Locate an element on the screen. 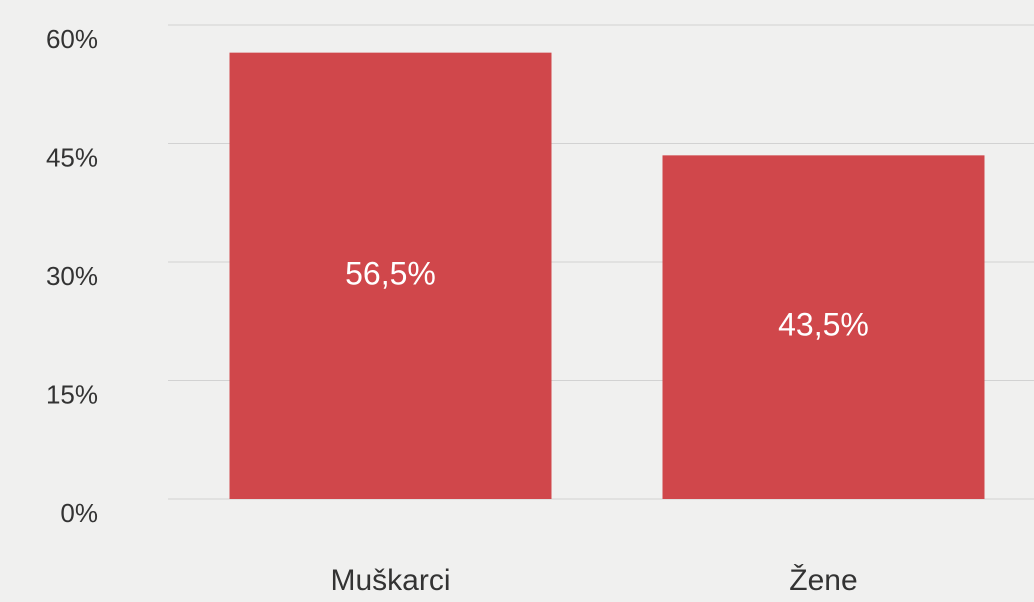 The height and width of the screenshot is (602, 1034). y-tick-label: 30% is located at coordinates (72, 276).